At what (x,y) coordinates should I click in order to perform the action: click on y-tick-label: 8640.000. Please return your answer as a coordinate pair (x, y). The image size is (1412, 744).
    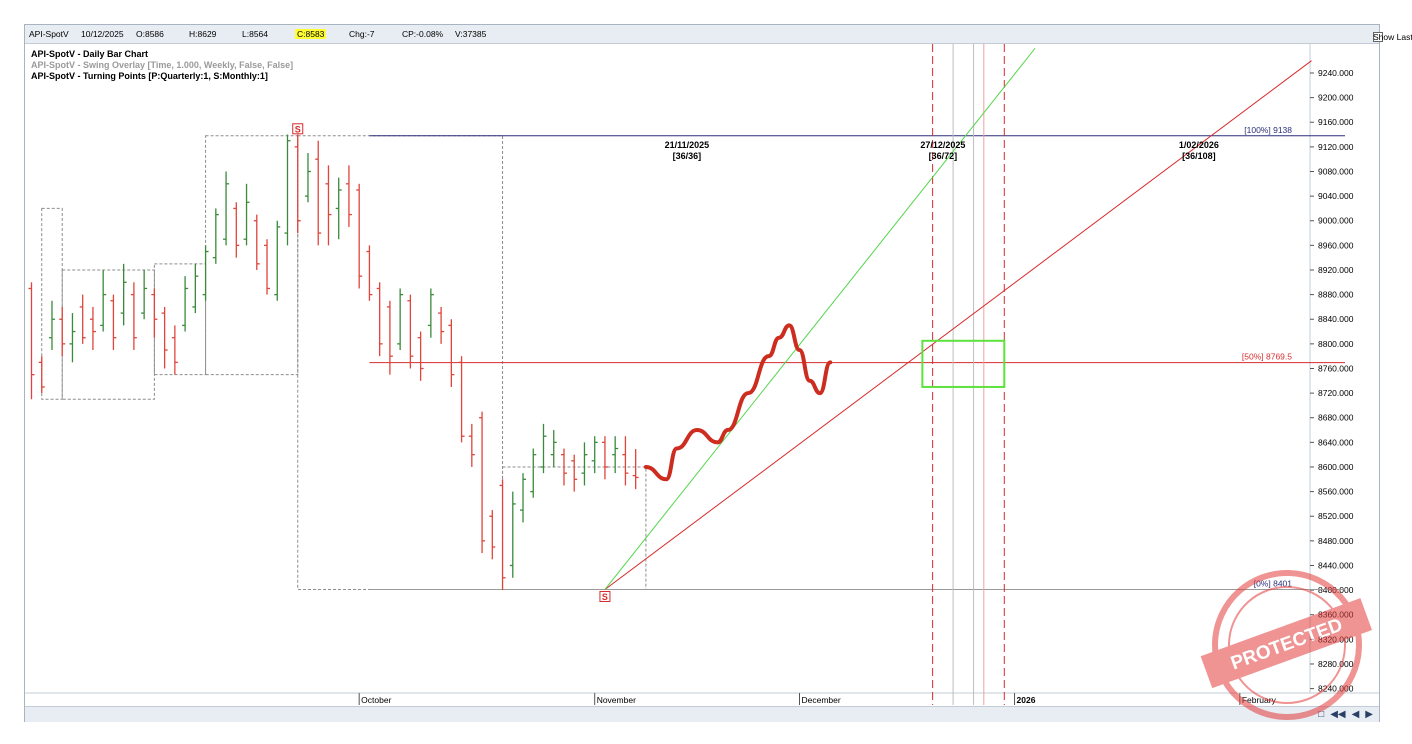
    Looking at the image, I should click on (1336, 442).